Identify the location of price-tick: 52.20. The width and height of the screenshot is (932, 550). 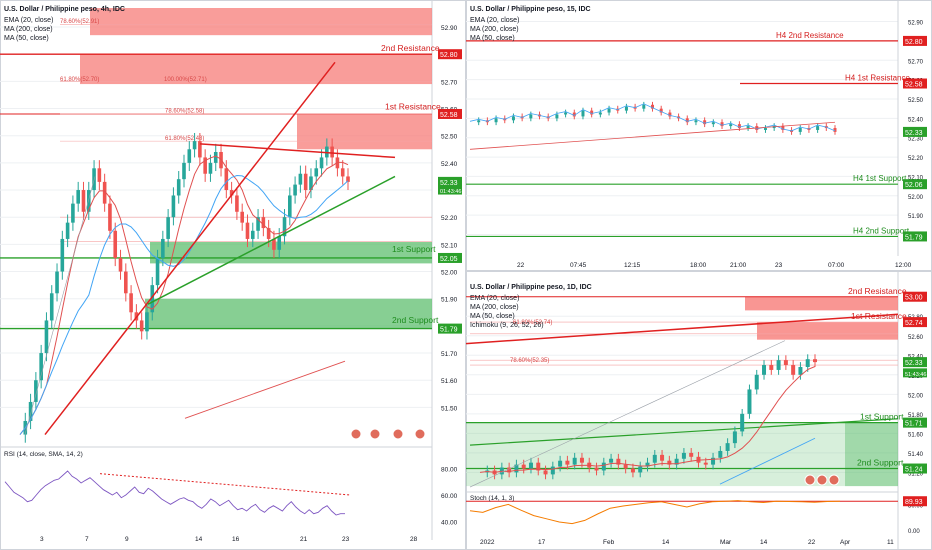
(916, 159).